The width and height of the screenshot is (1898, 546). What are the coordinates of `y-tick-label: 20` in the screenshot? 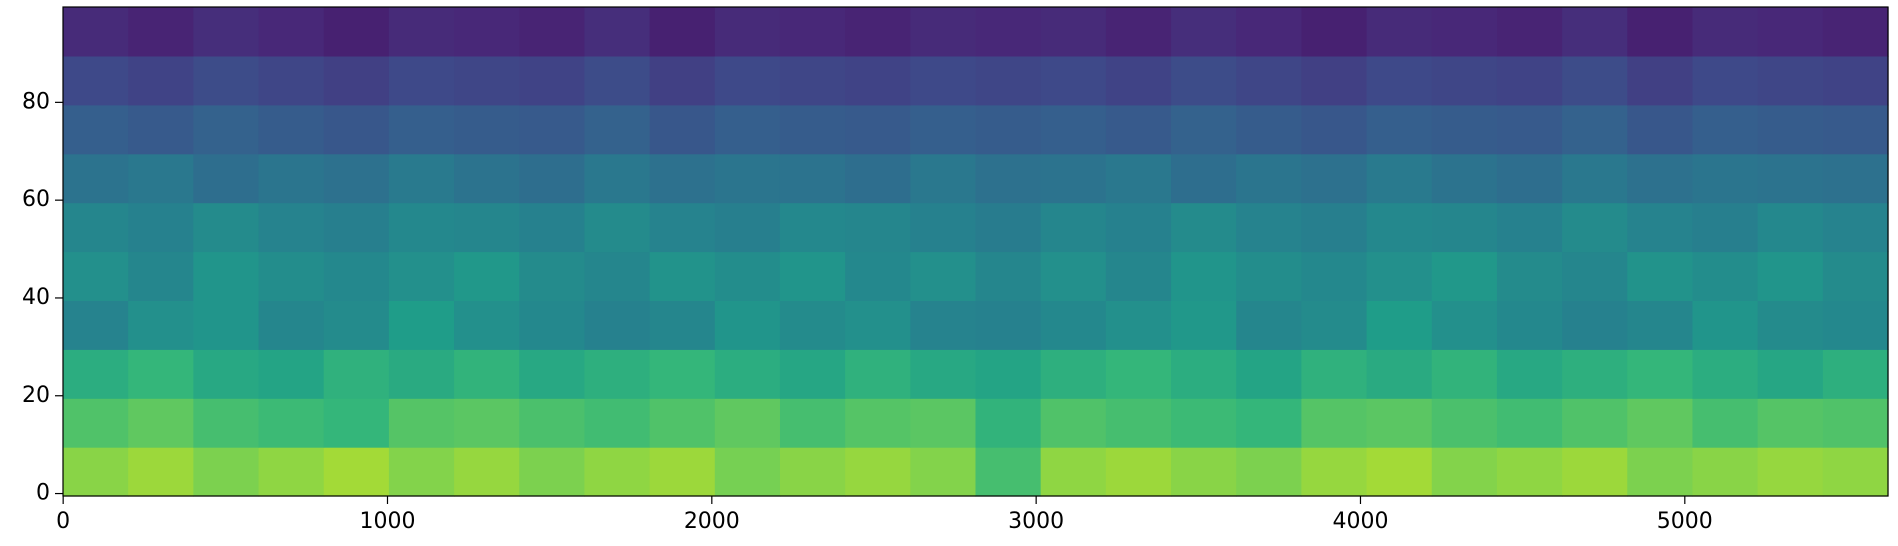 It's located at (36, 395).